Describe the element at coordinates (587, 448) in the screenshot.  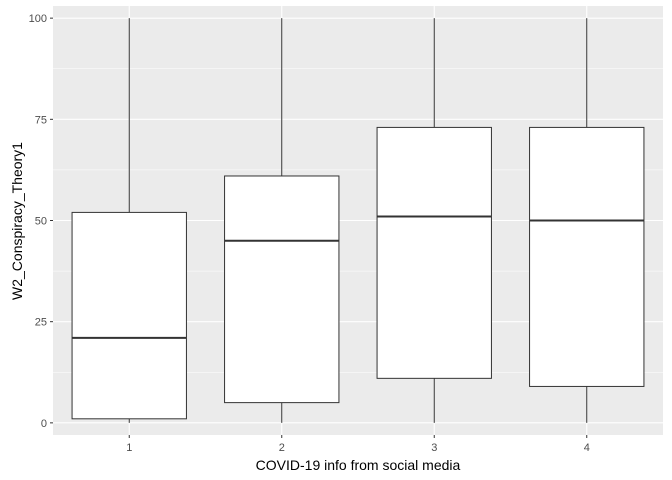
I see `x-tick-label: 4` at that location.